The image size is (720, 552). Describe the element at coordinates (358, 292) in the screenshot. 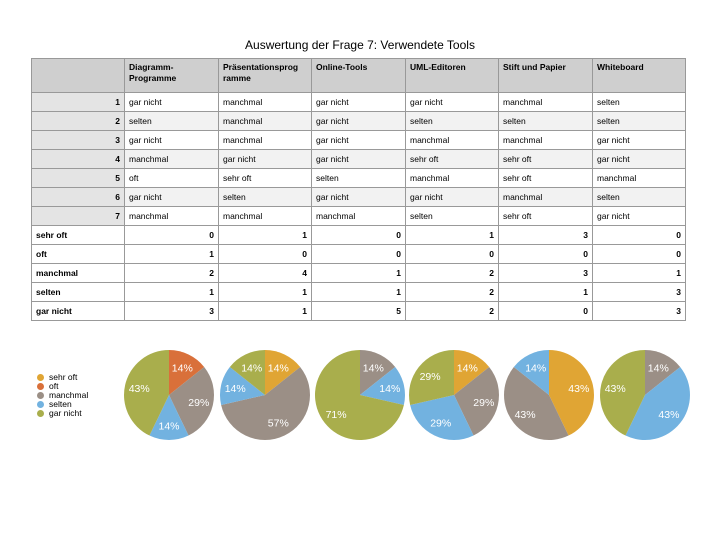

I see `summary-row: selten 1 1 1 2 1 3` at that location.